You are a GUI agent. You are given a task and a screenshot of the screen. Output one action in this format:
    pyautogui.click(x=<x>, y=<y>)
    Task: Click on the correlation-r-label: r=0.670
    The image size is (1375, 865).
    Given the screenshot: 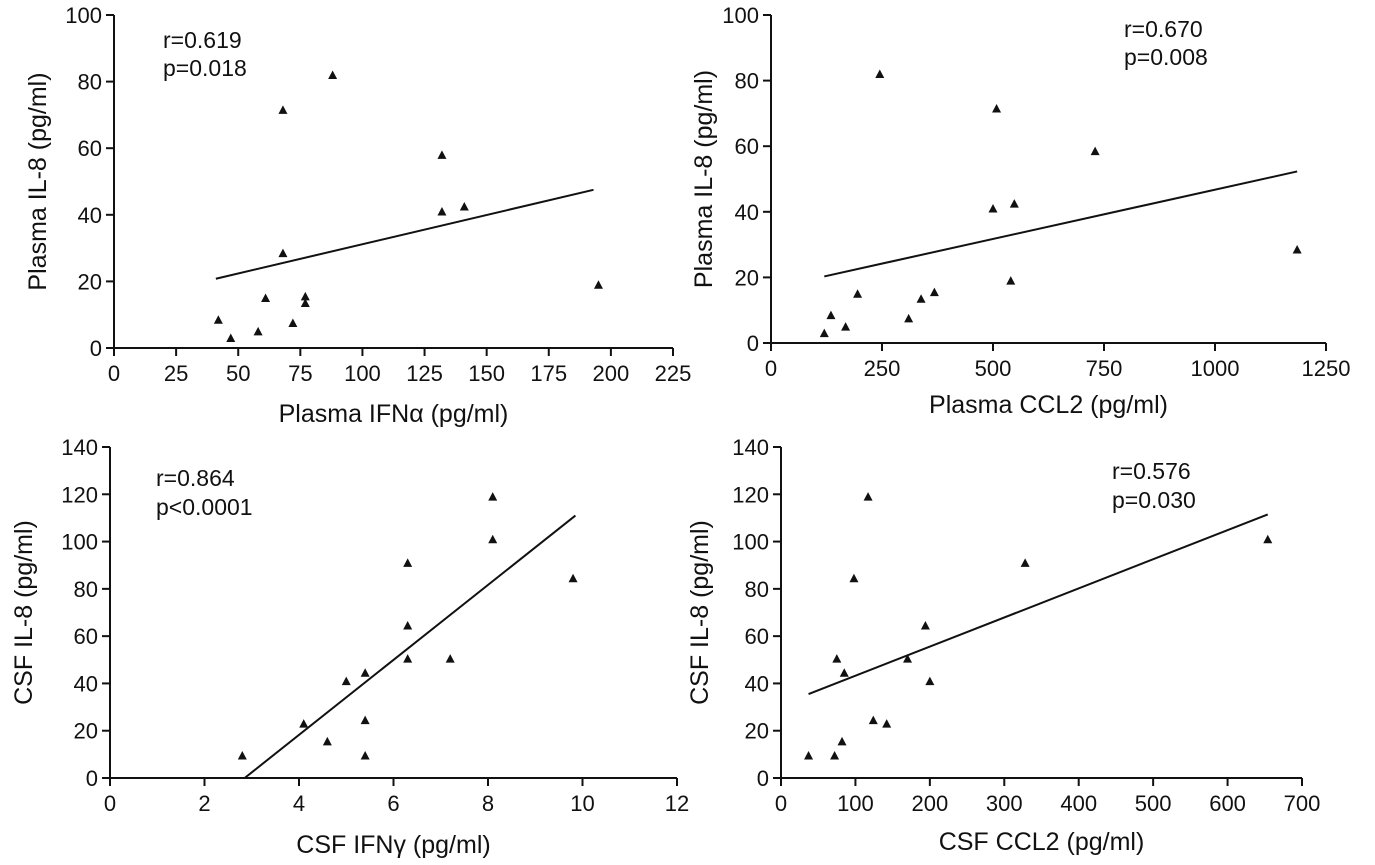 What is the action you would take?
    pyautogui.click(x=1163, y=29)
    